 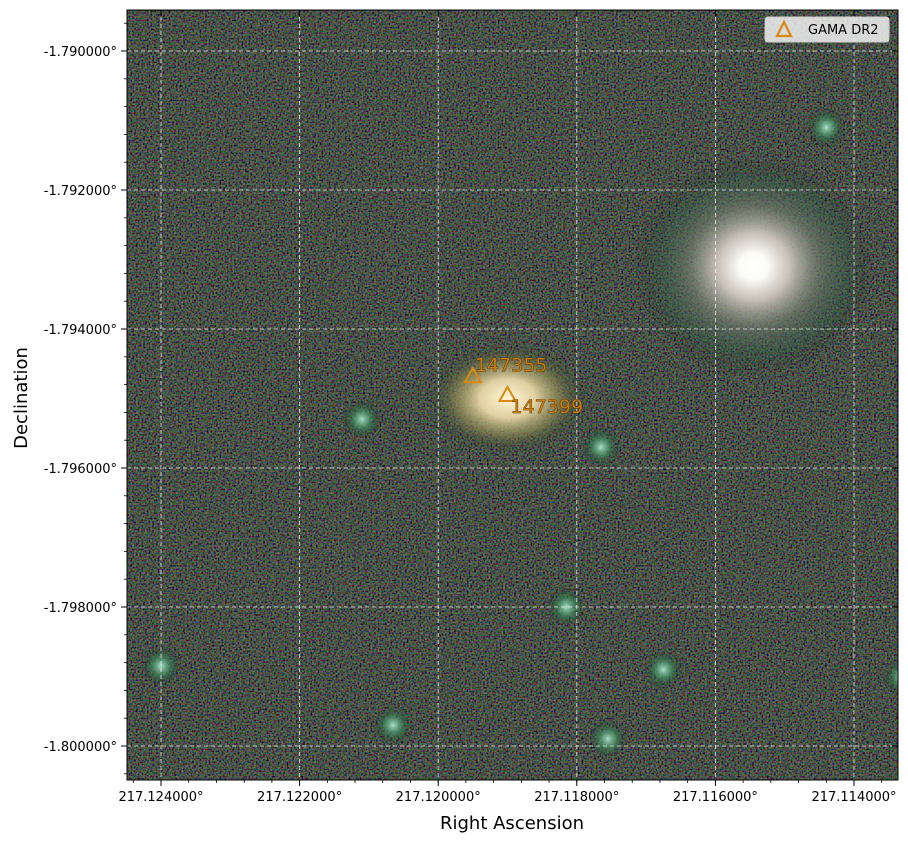 What do you see at coordinates (576, 797) in the screenshot?
I see `x-tick-label-3: 217.118000°` at bounding box center [576, 797].